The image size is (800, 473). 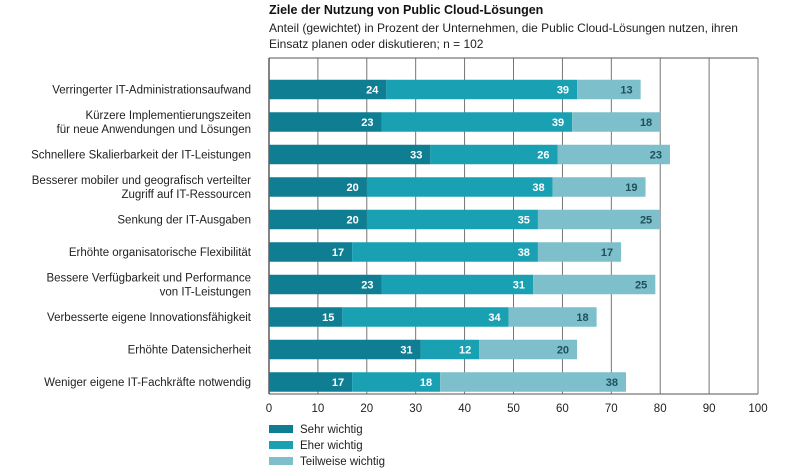 I want to click on bar-value-label: 24, so click(x=372, y=91).